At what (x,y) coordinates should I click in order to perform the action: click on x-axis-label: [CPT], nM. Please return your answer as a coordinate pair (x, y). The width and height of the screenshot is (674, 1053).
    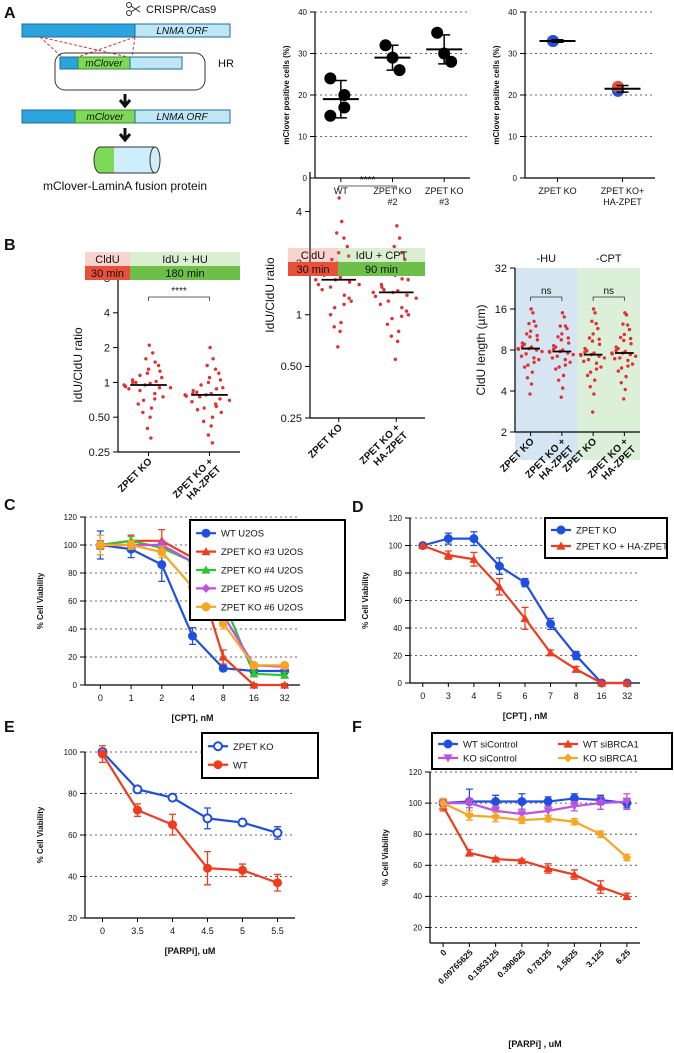
    Looking at the image, I should click on (193, 718).